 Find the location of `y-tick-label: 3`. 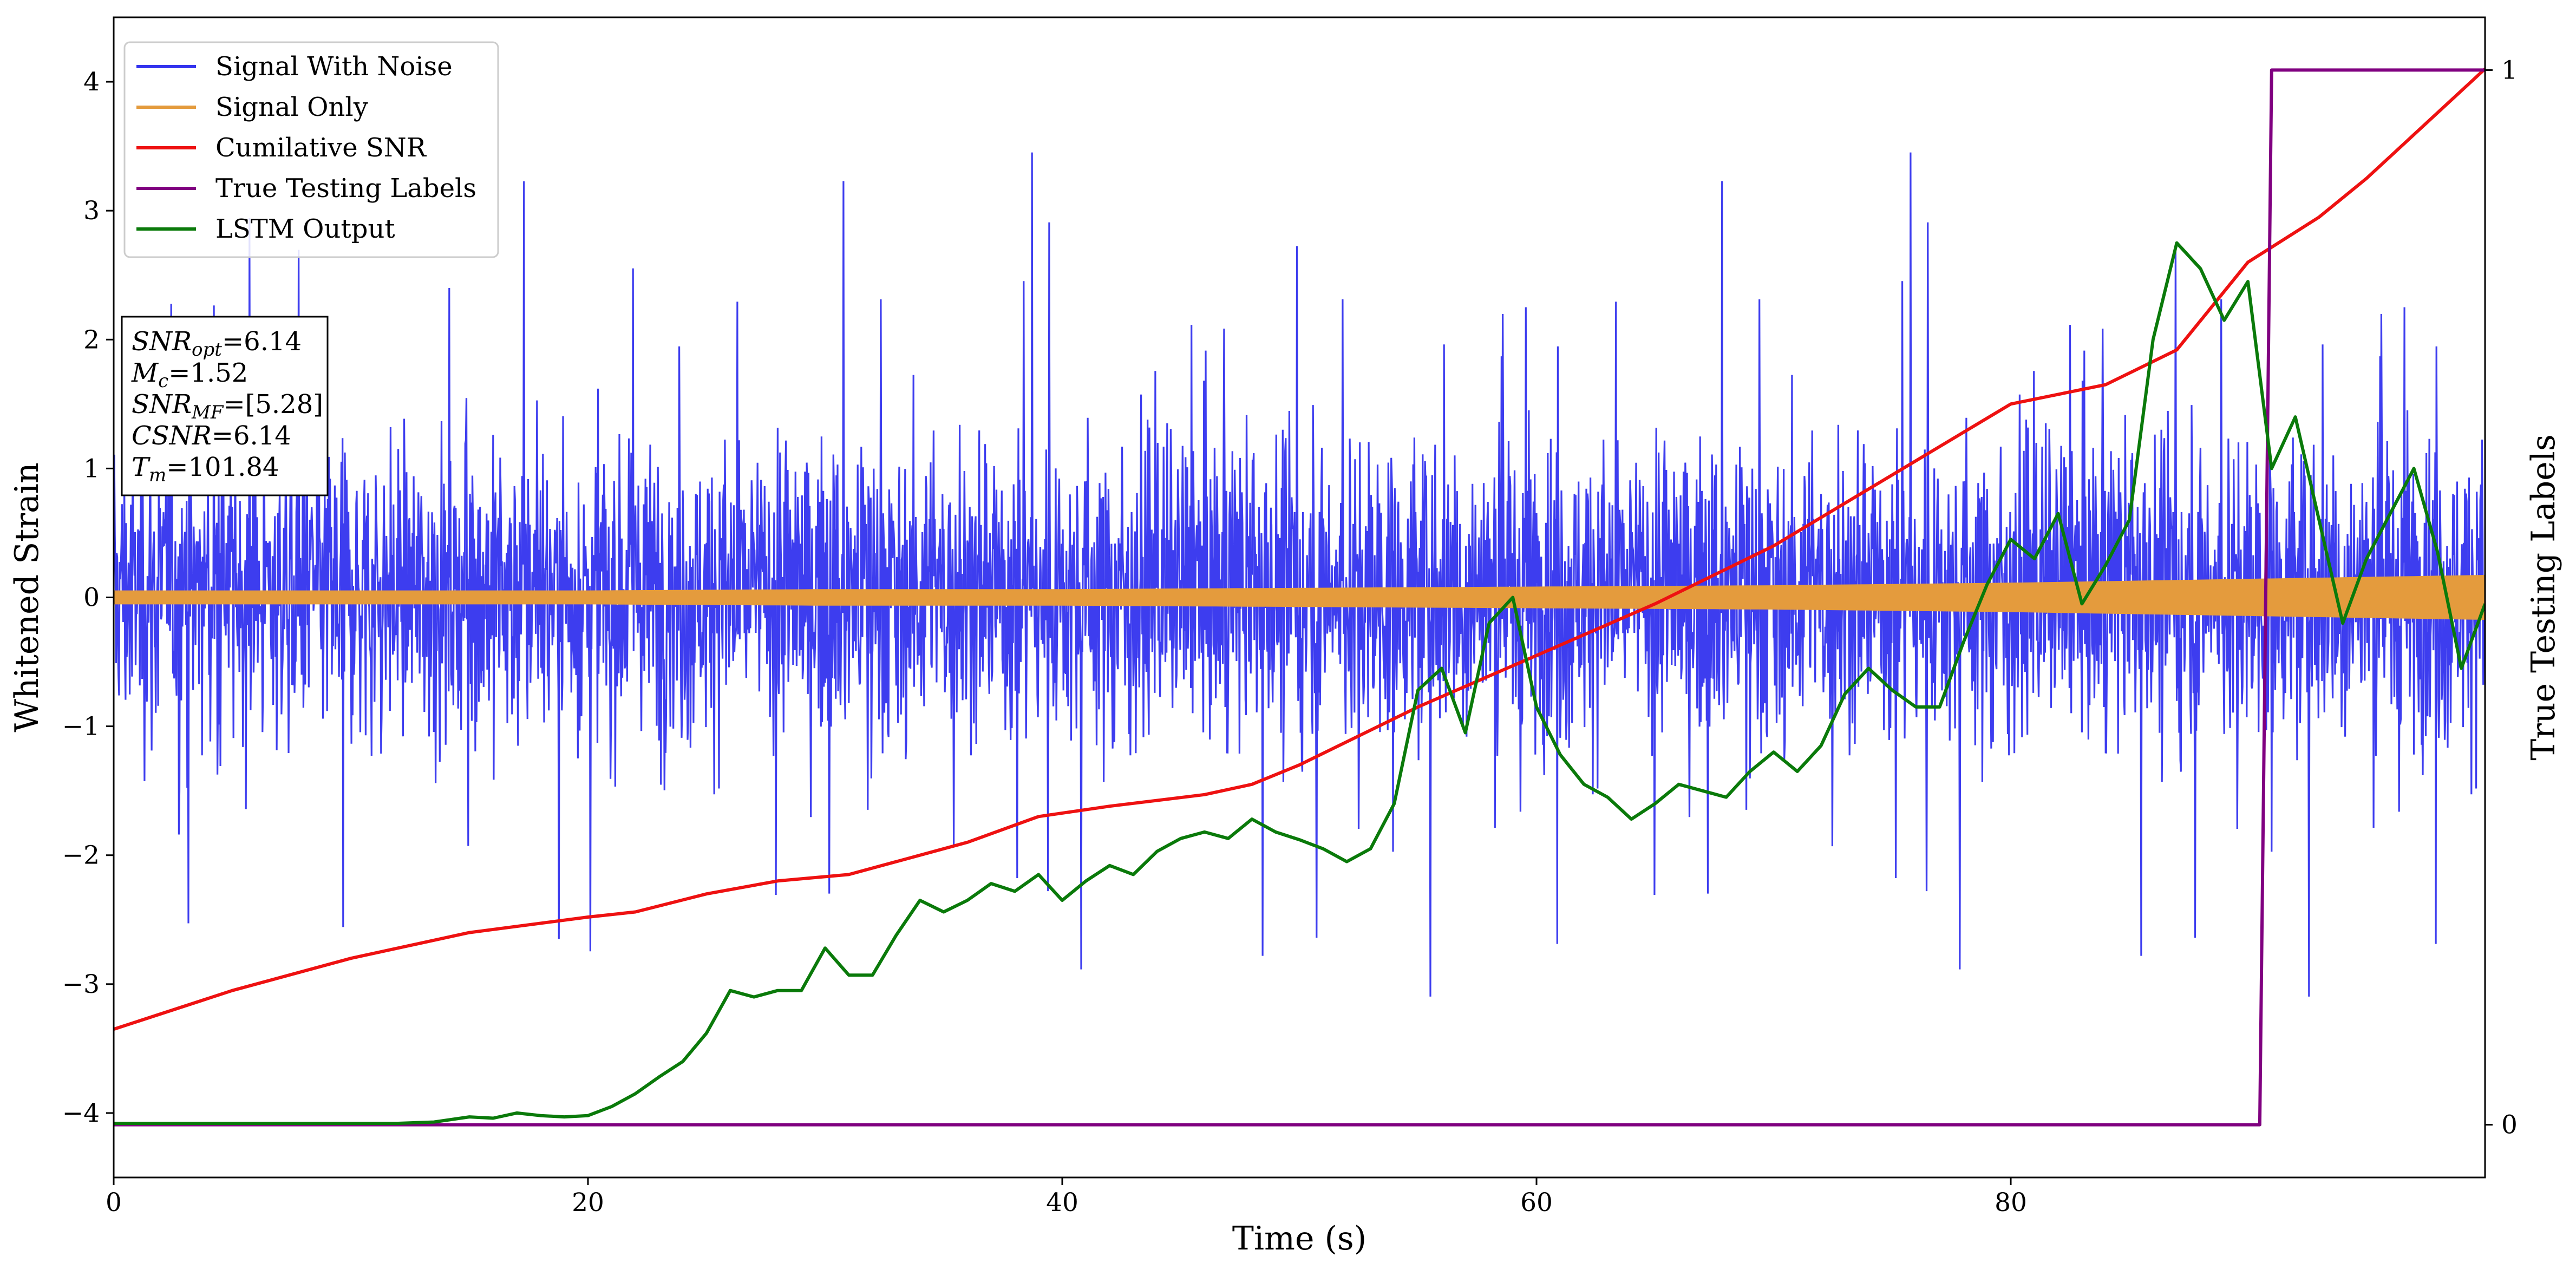

y-tick-label: 3 is located at coordinates (92, 211).